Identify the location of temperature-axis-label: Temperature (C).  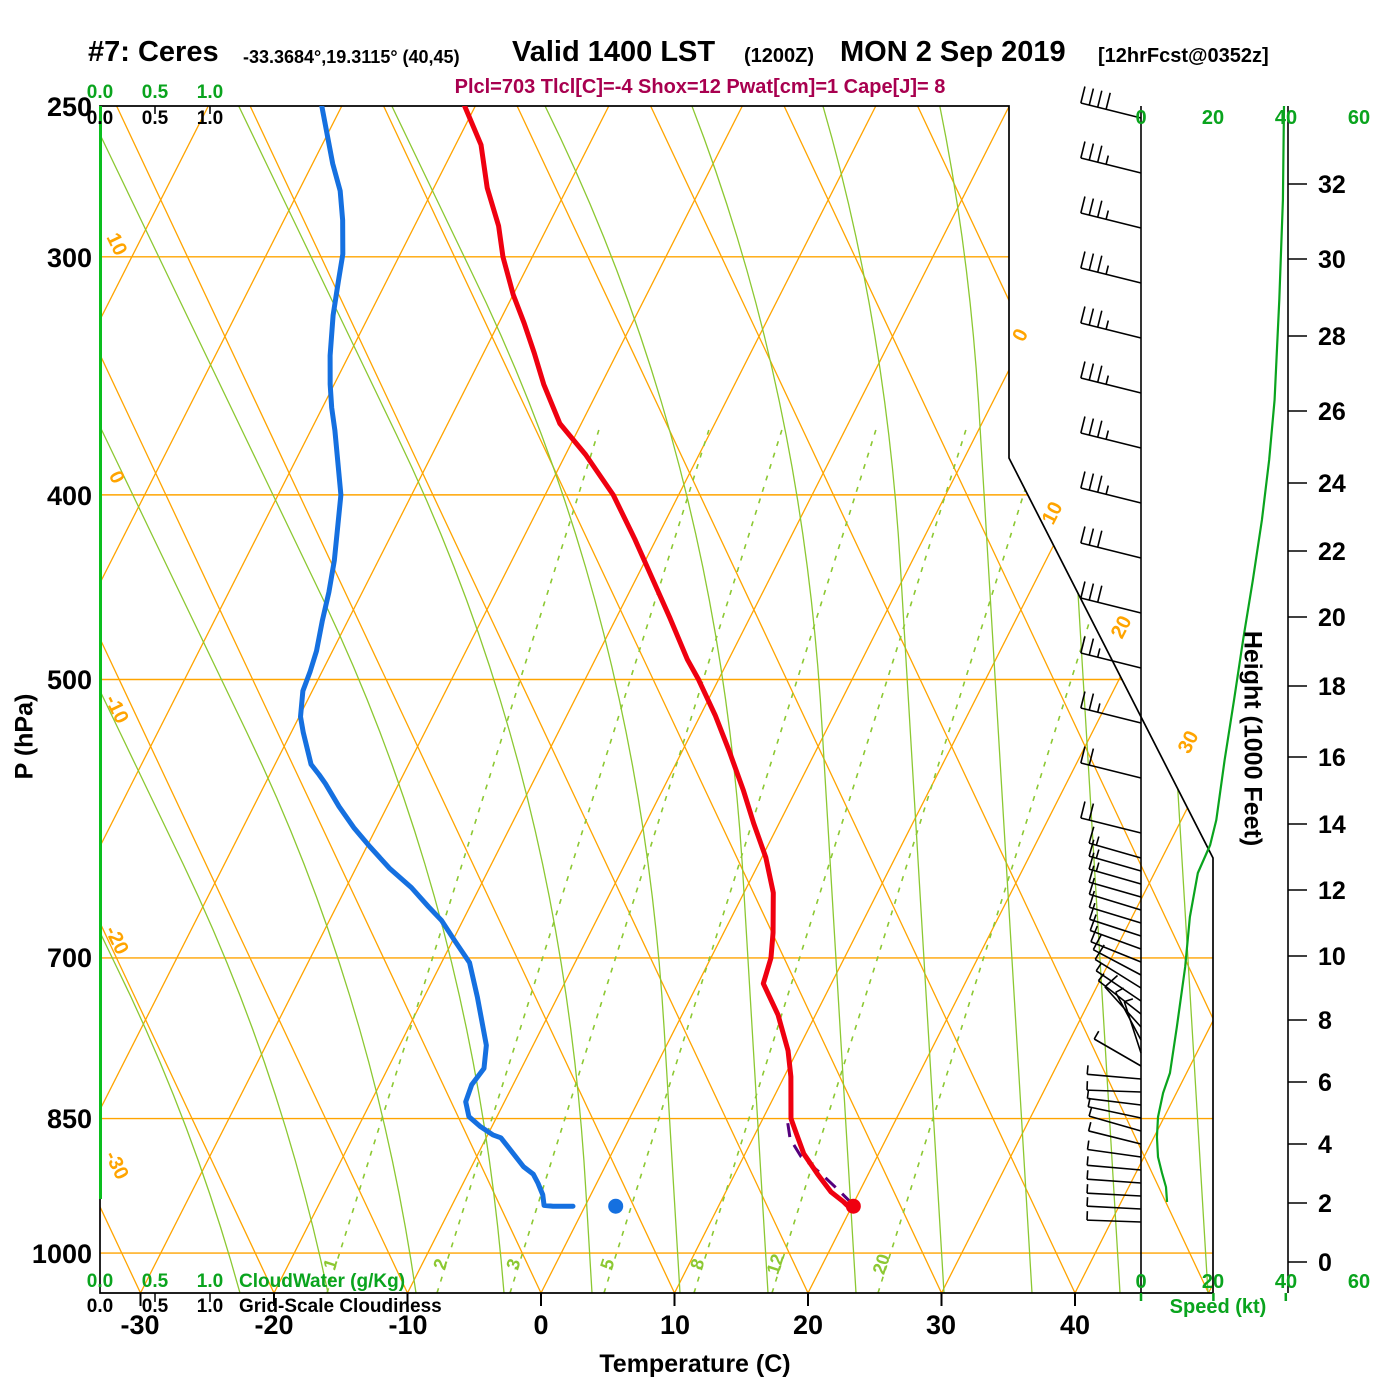
(695, 1364).